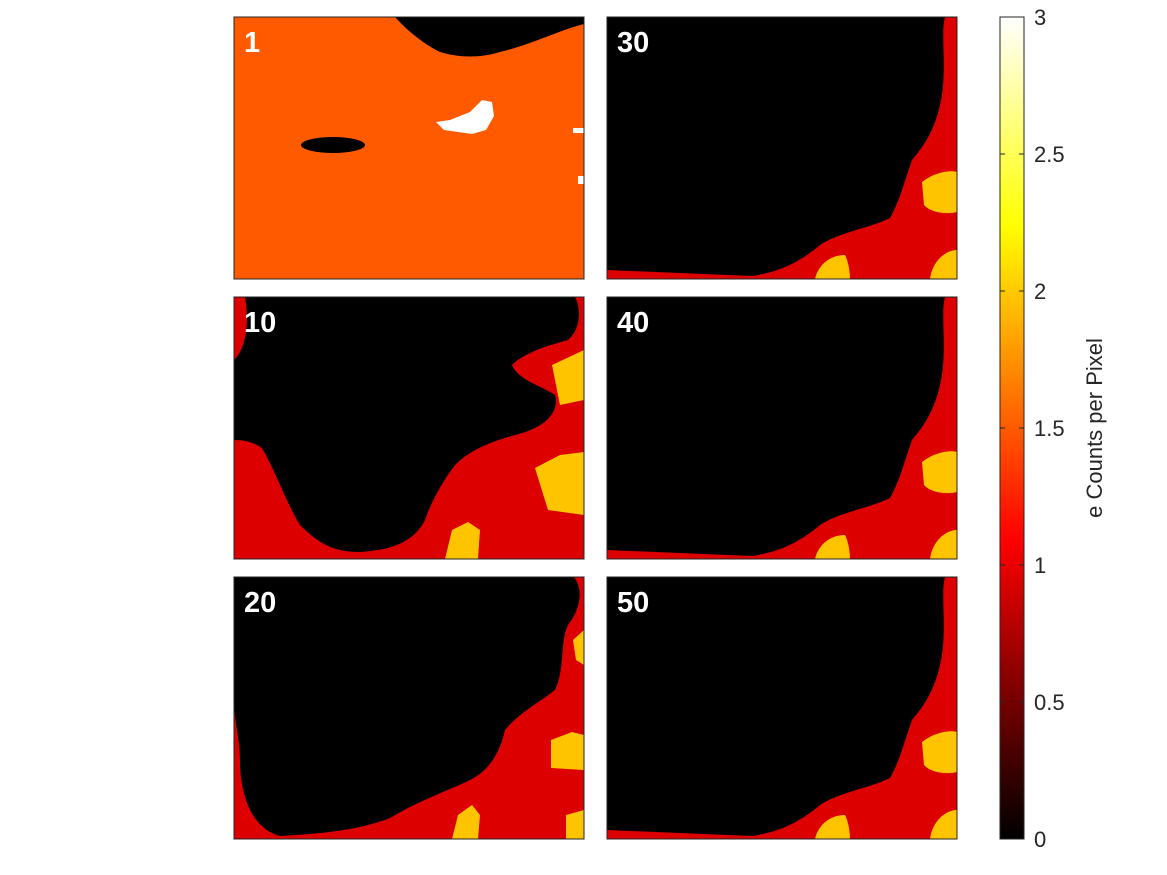  I want to click on colorbar-tick-label: 1, so click(1040, 565).